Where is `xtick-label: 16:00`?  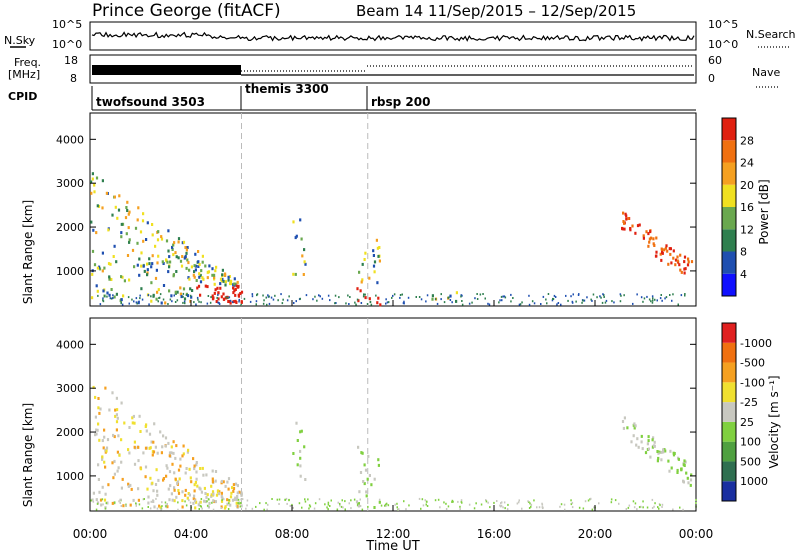 xtick-label: 16:00 is located at coordinates (494, 534).